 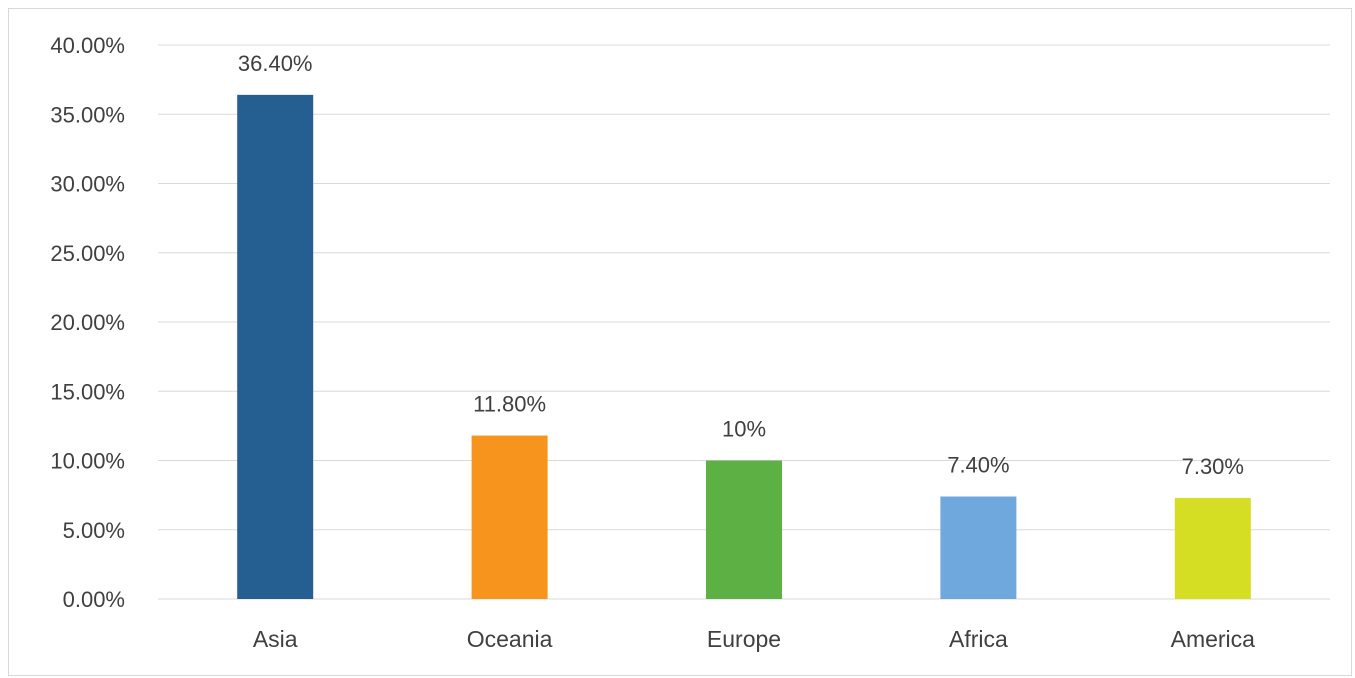 I want to click on y-tick-label: 15.00%, so click(x=87, y=391).